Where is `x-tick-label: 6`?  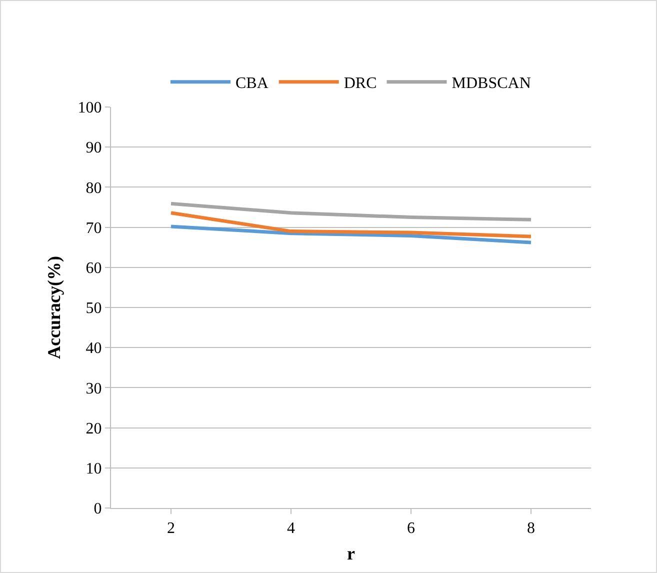 x-tick-label: 6 is located at coordinates (411, 529).